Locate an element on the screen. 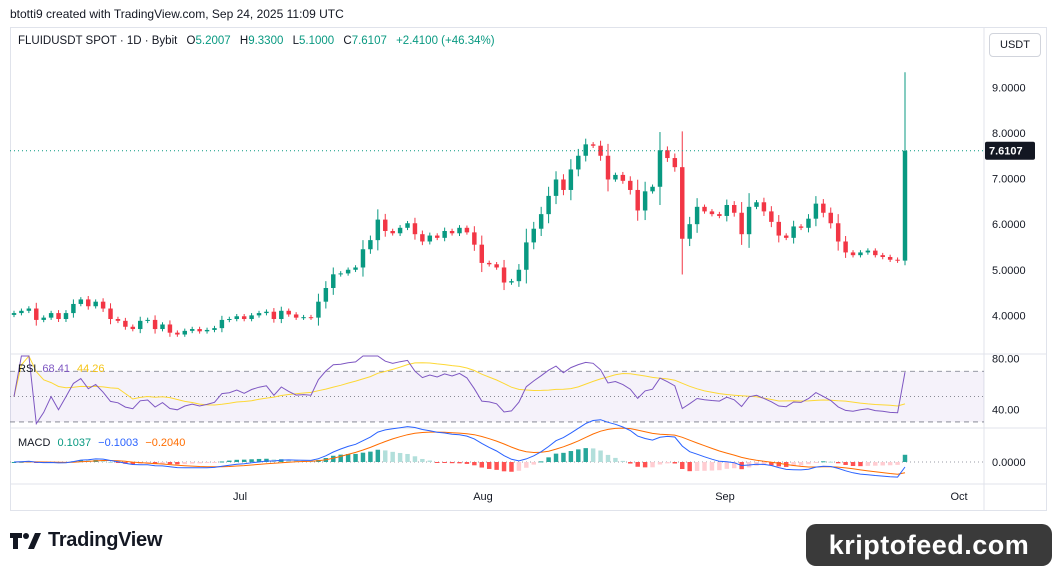  high-label: H is located at coordinates (244, 41).